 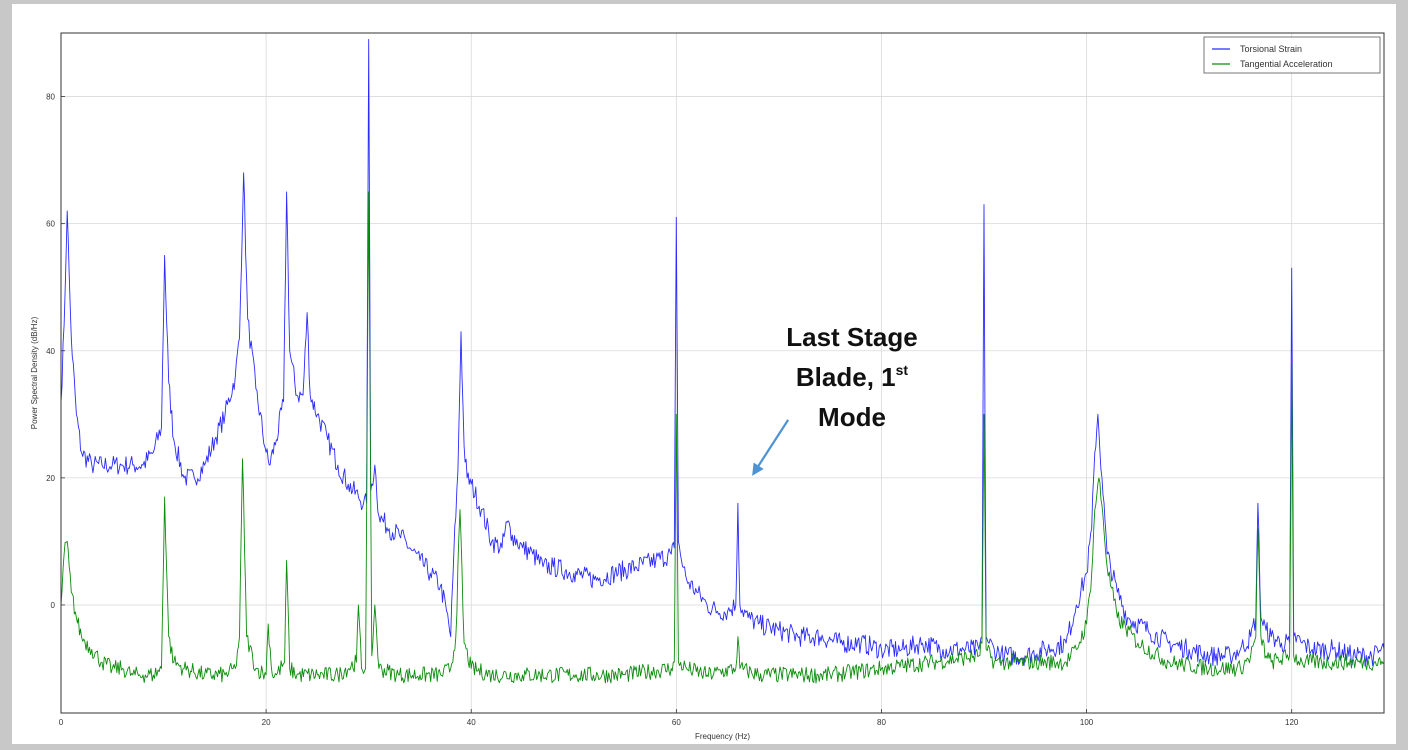 What do you see at coordinates (773, 444) in the screenshot?
I see `annotation-arrow` at bounding box center [773, 444].